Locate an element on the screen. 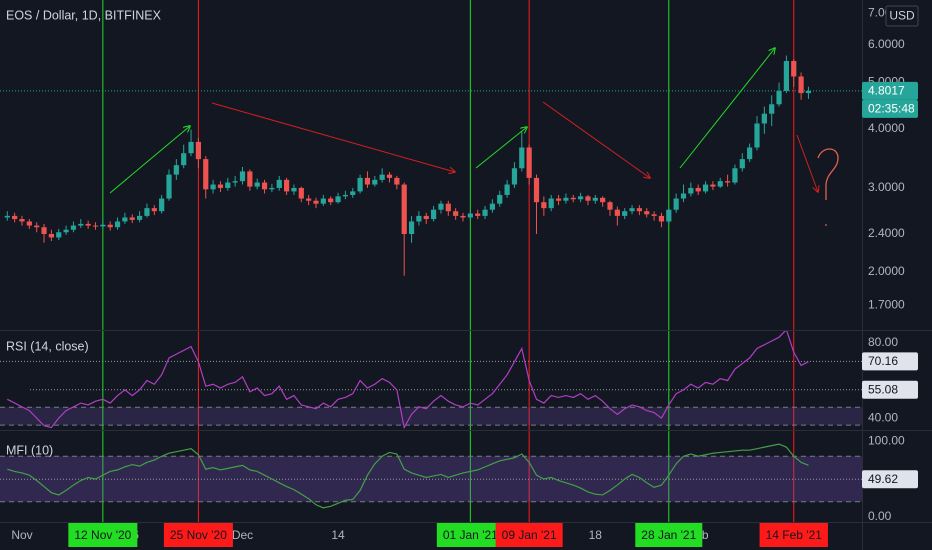 This screenshot has width=932, height=550. y-tick-label: 0.00 is located at coordinates (880, 516).